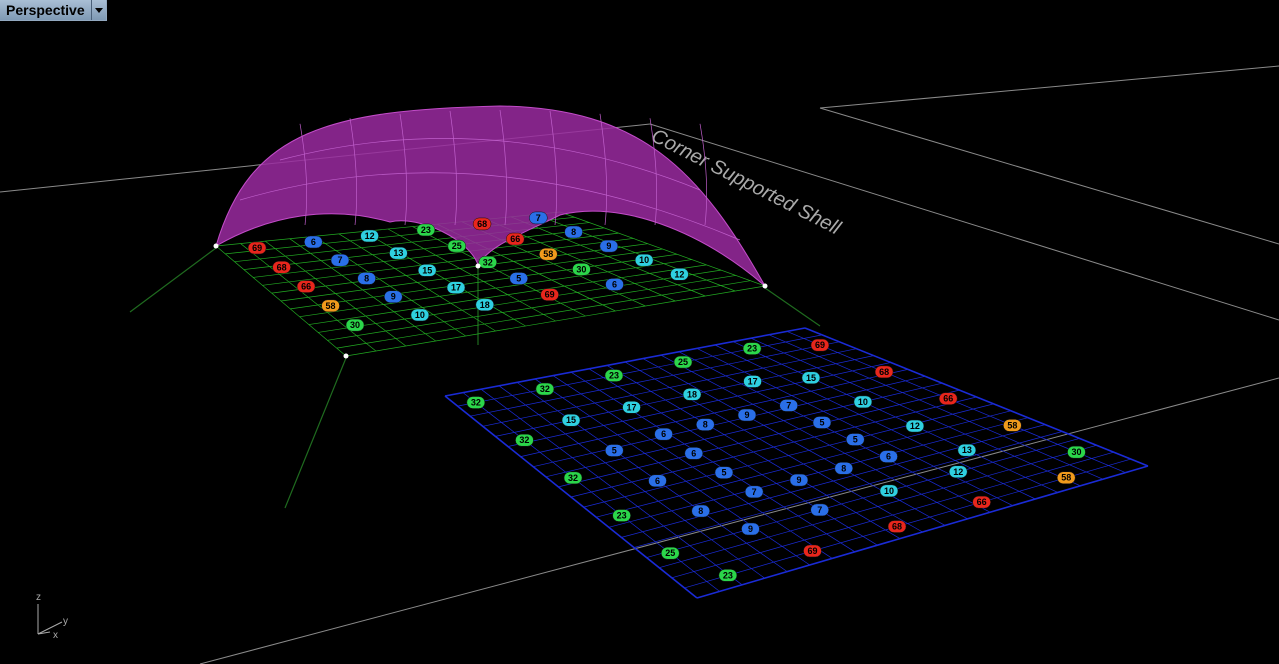 The height and width of the screenshot is (664, 1279). What do you see at coordinates (55, 635) in the screenshot?
I see `axis-x-label: x` at bounding box center [55, 635].